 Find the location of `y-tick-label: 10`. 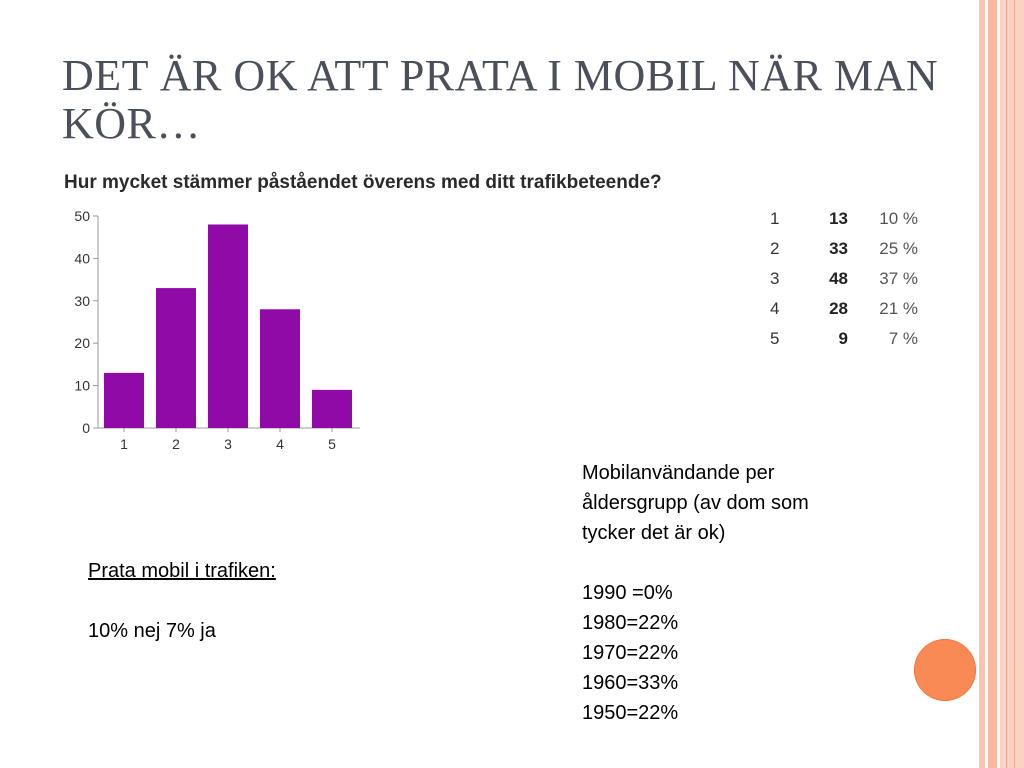

y-tick-label: 10 is located at coordinates (82, 386).